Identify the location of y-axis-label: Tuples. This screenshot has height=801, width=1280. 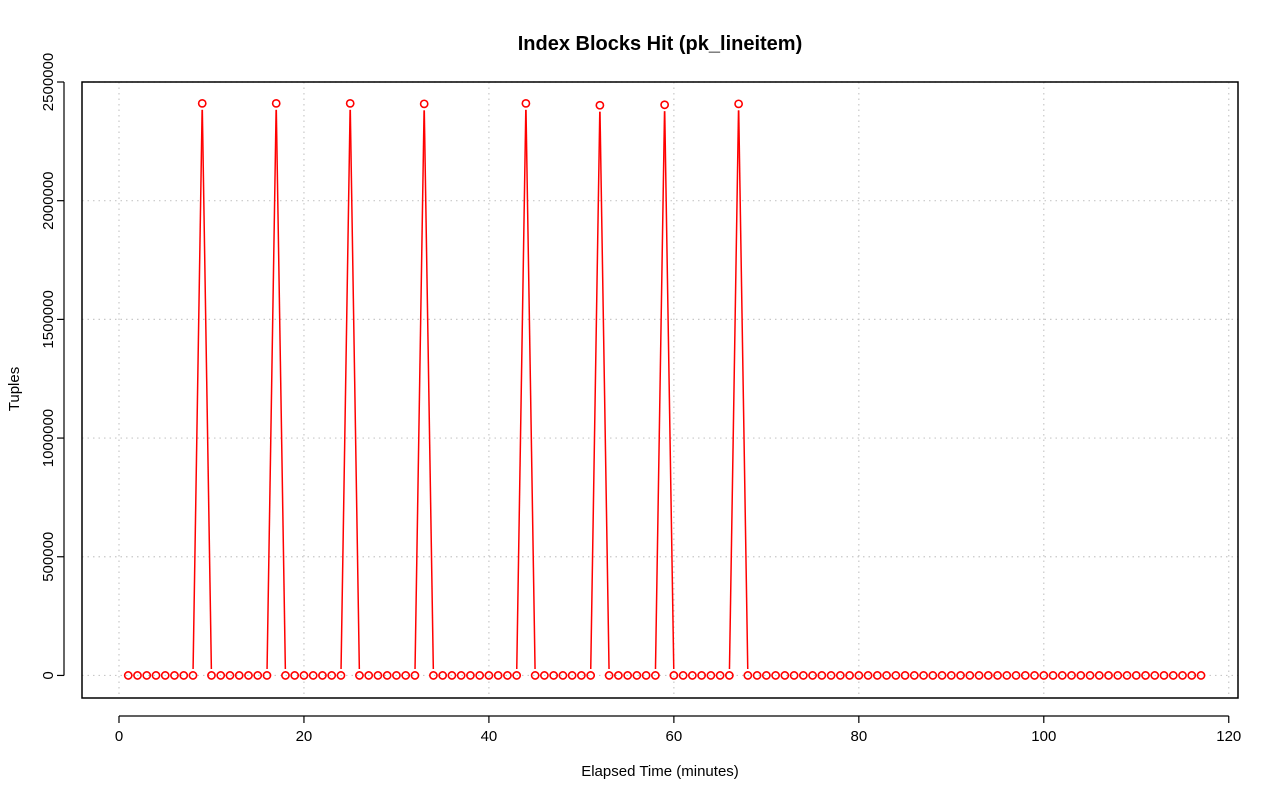
(14, 389).